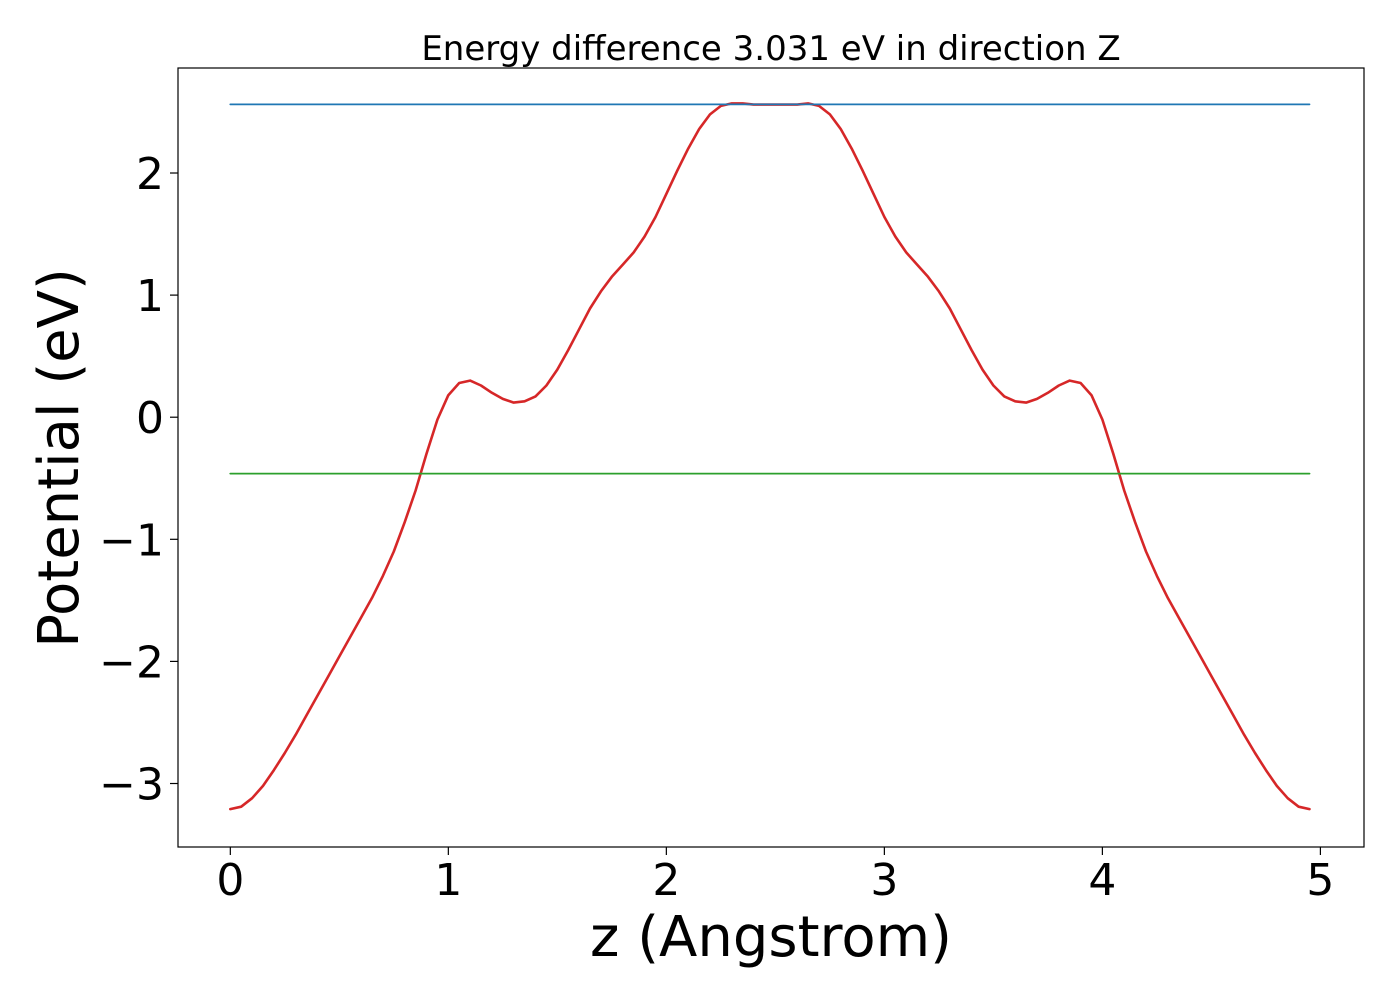  What do you see at coordinates (771, 937) in the screenshot?
I see `x-axis-title: z (Angstrom)` at bounding box center [771, 937].